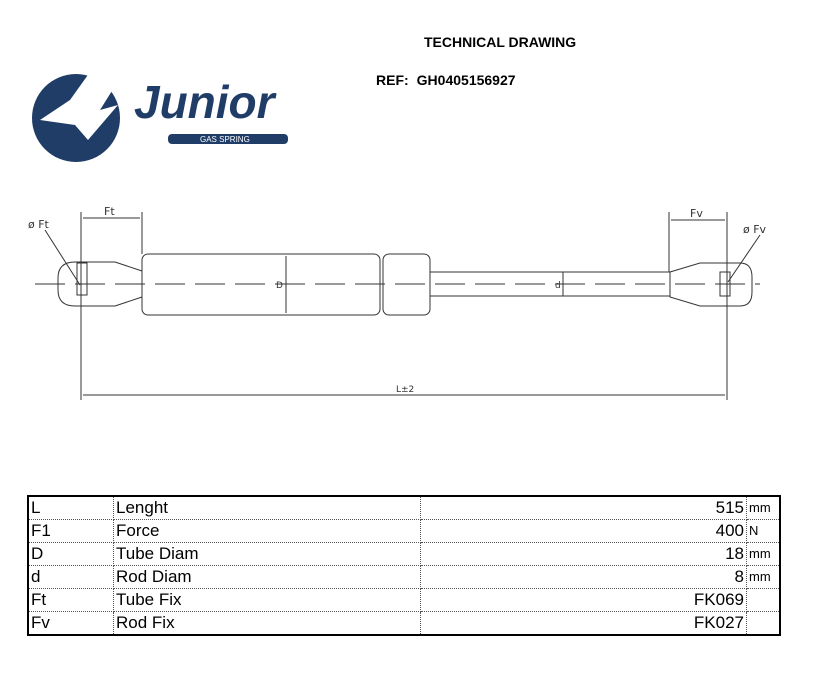 This screenshot has height=674, width=823. I want to click on ref-label: REF:, so click(392, 80).